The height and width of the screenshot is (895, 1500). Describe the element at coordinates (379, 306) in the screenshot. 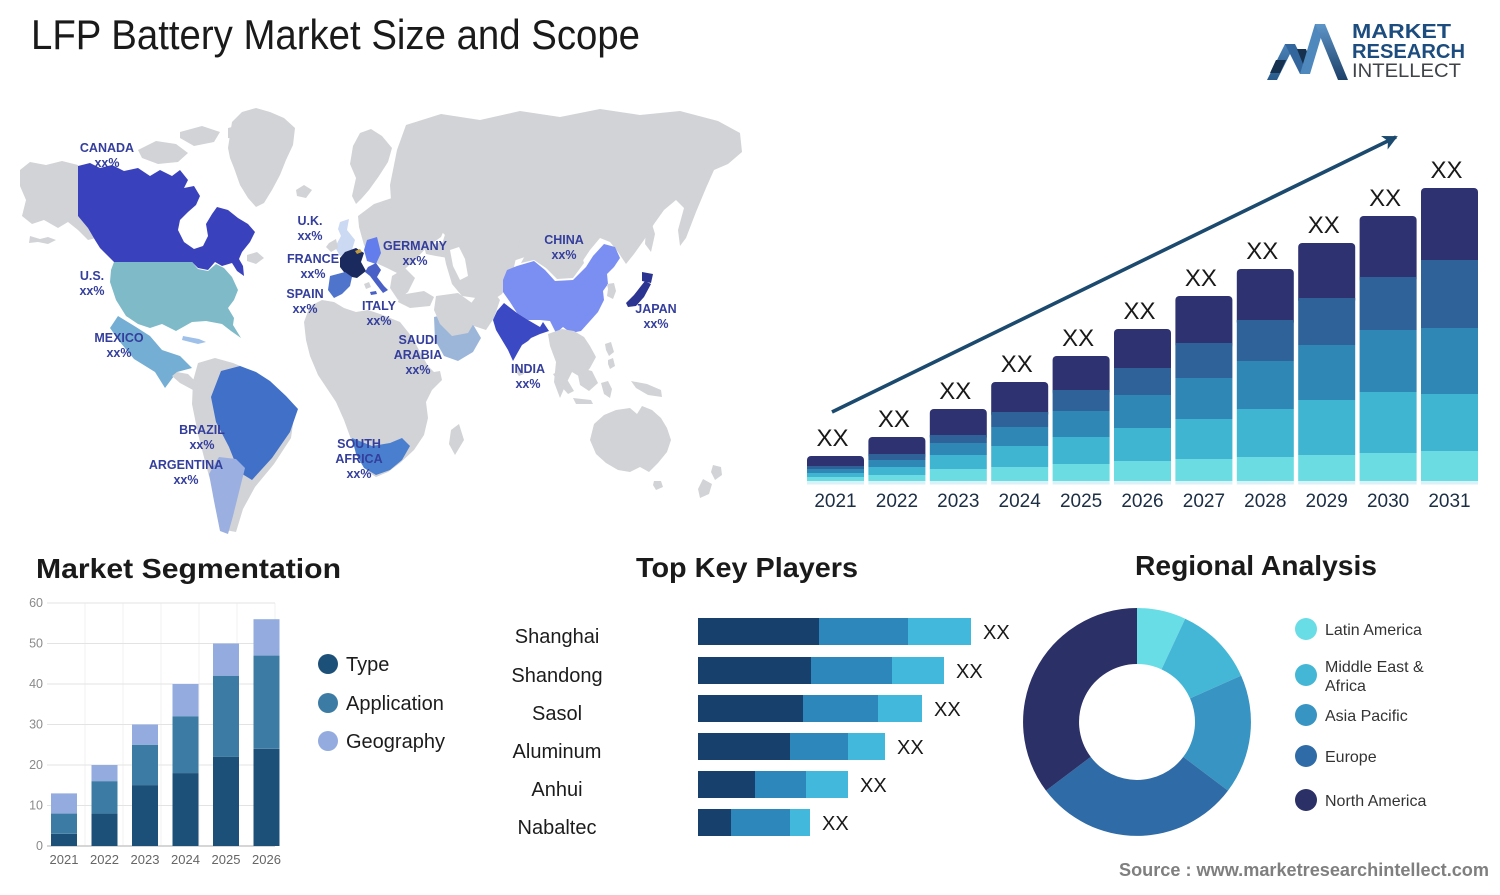

I see `svg-text: ITALY` at that location.